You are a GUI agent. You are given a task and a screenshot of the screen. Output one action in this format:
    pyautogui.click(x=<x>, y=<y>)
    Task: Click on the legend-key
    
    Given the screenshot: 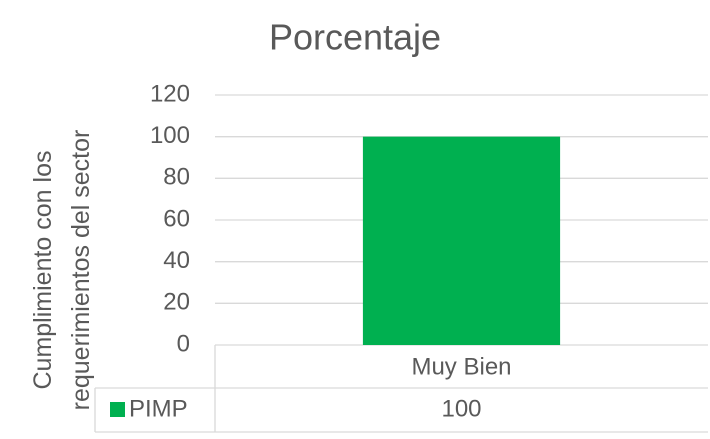 What is the action you would take?
    pyautogui.click(x=117, y=409)
    